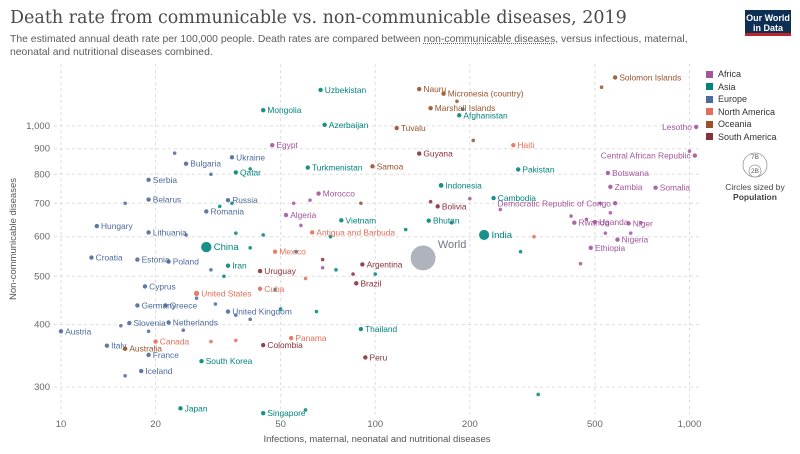  Describe the element at coordinates (430, 108) in the screenshot. I see `data-point-marshall-islands` at that location.